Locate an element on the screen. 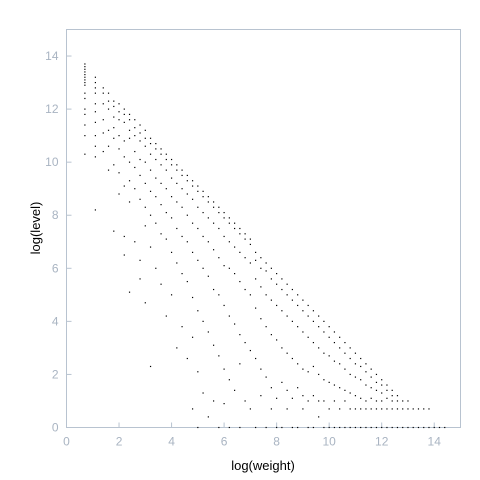 The image size is (480, 480). x-tick-label: 14 is located at coordinates (435, 442).